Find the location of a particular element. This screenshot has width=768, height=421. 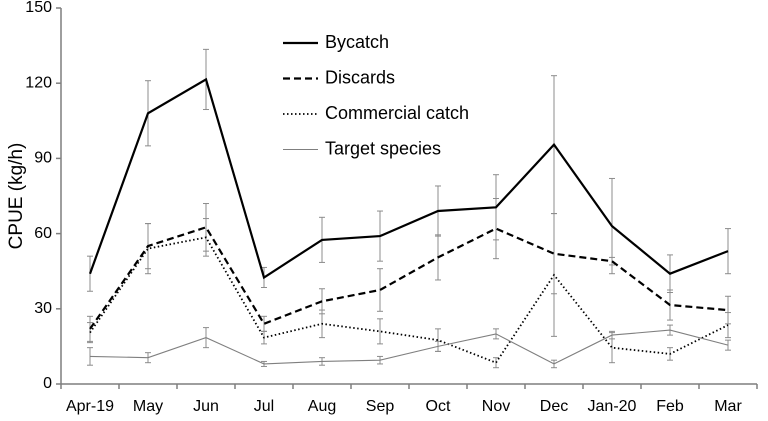

x-tick-label: Jan-20 is located at coordinates (612, 406).